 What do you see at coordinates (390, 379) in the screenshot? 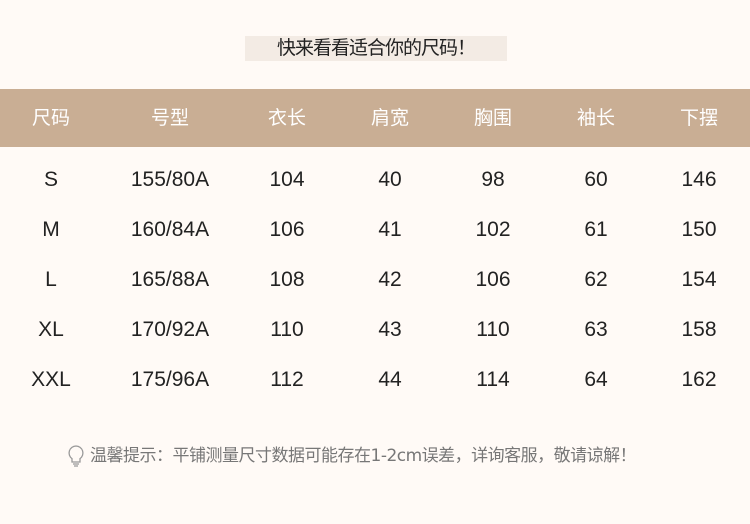
I see `cell-shoulder: 44` at bounding box center [390, 379].